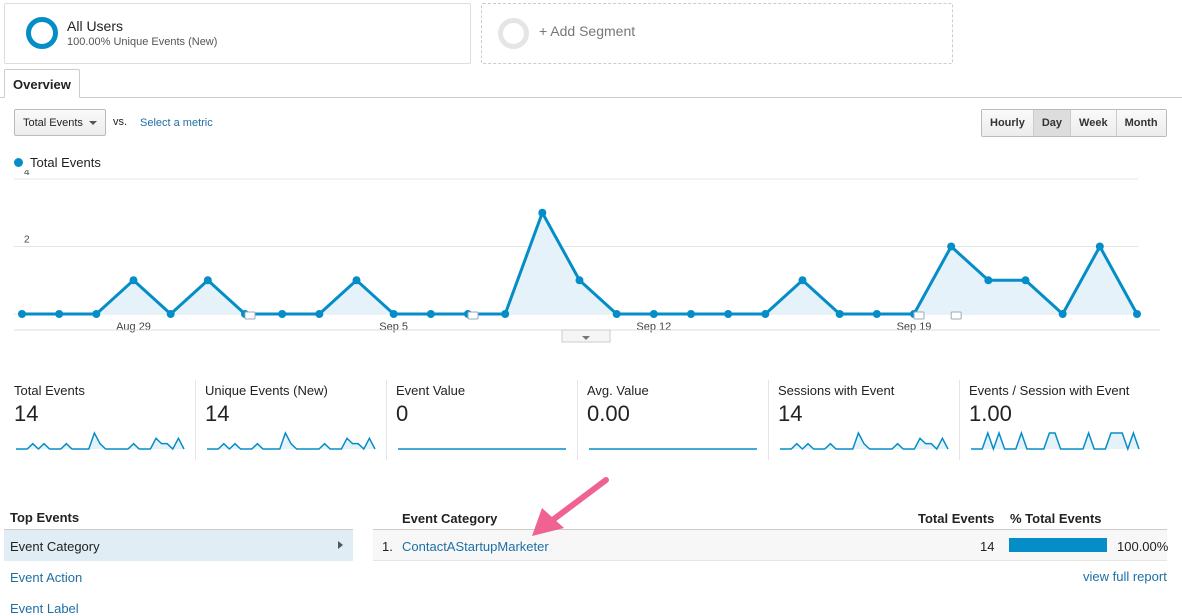 The image size is (1182, 616). I want to click on legend-dot-icon, so click(18, 162).